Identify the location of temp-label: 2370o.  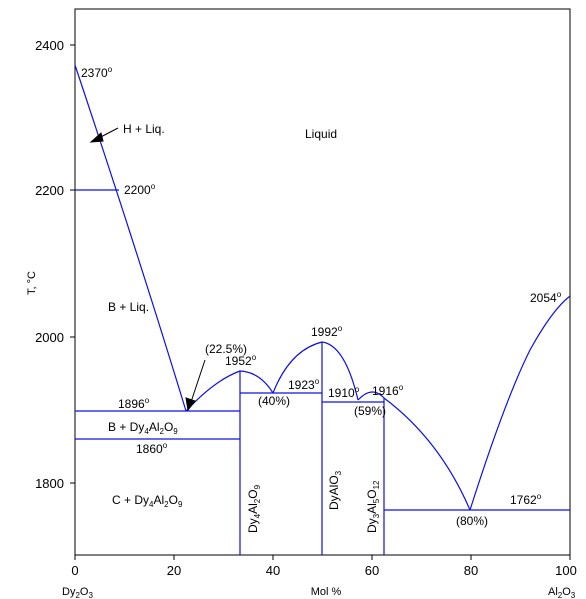
(97, 72).